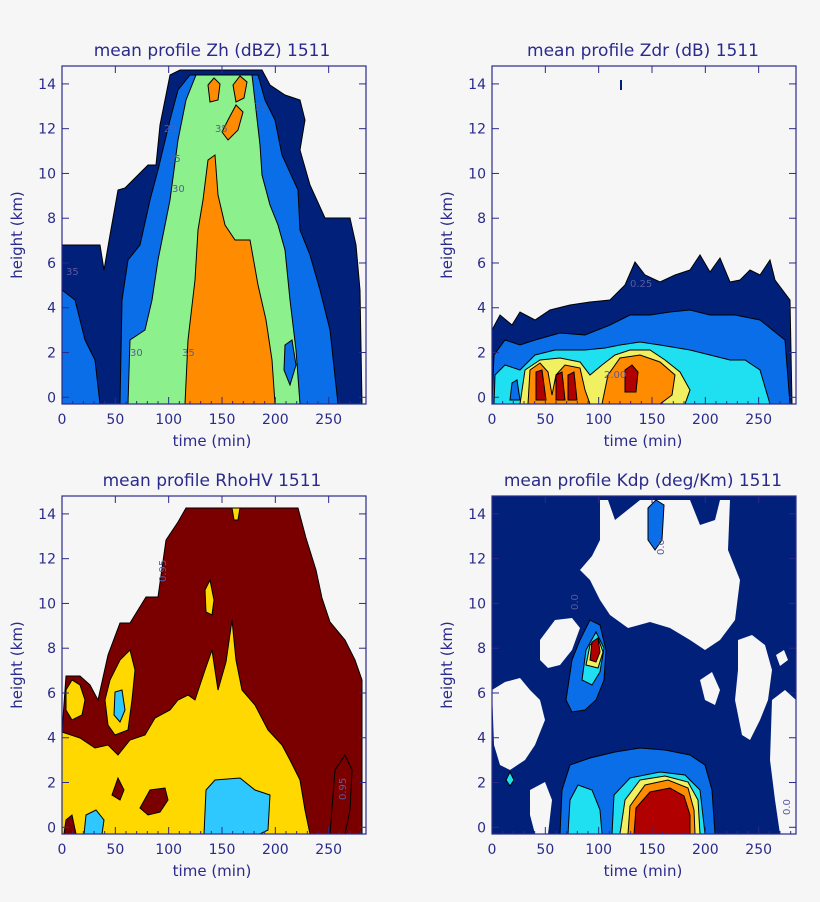 The height and width of the screenshot is (902, 820). Describe the element at coordinates (222, 850) in the screenshot. I see `rhohv-xtick-label-3: 150` at that location.